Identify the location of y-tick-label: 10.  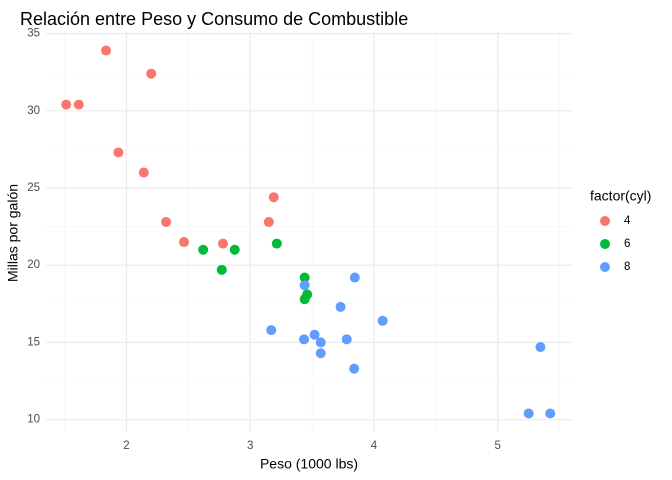
(33, 420).